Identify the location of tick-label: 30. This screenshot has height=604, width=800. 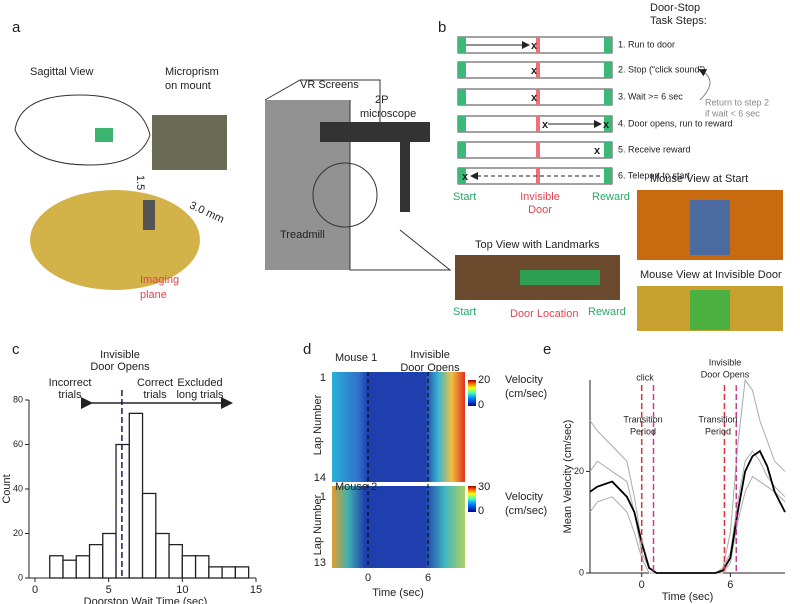
(484, 487).